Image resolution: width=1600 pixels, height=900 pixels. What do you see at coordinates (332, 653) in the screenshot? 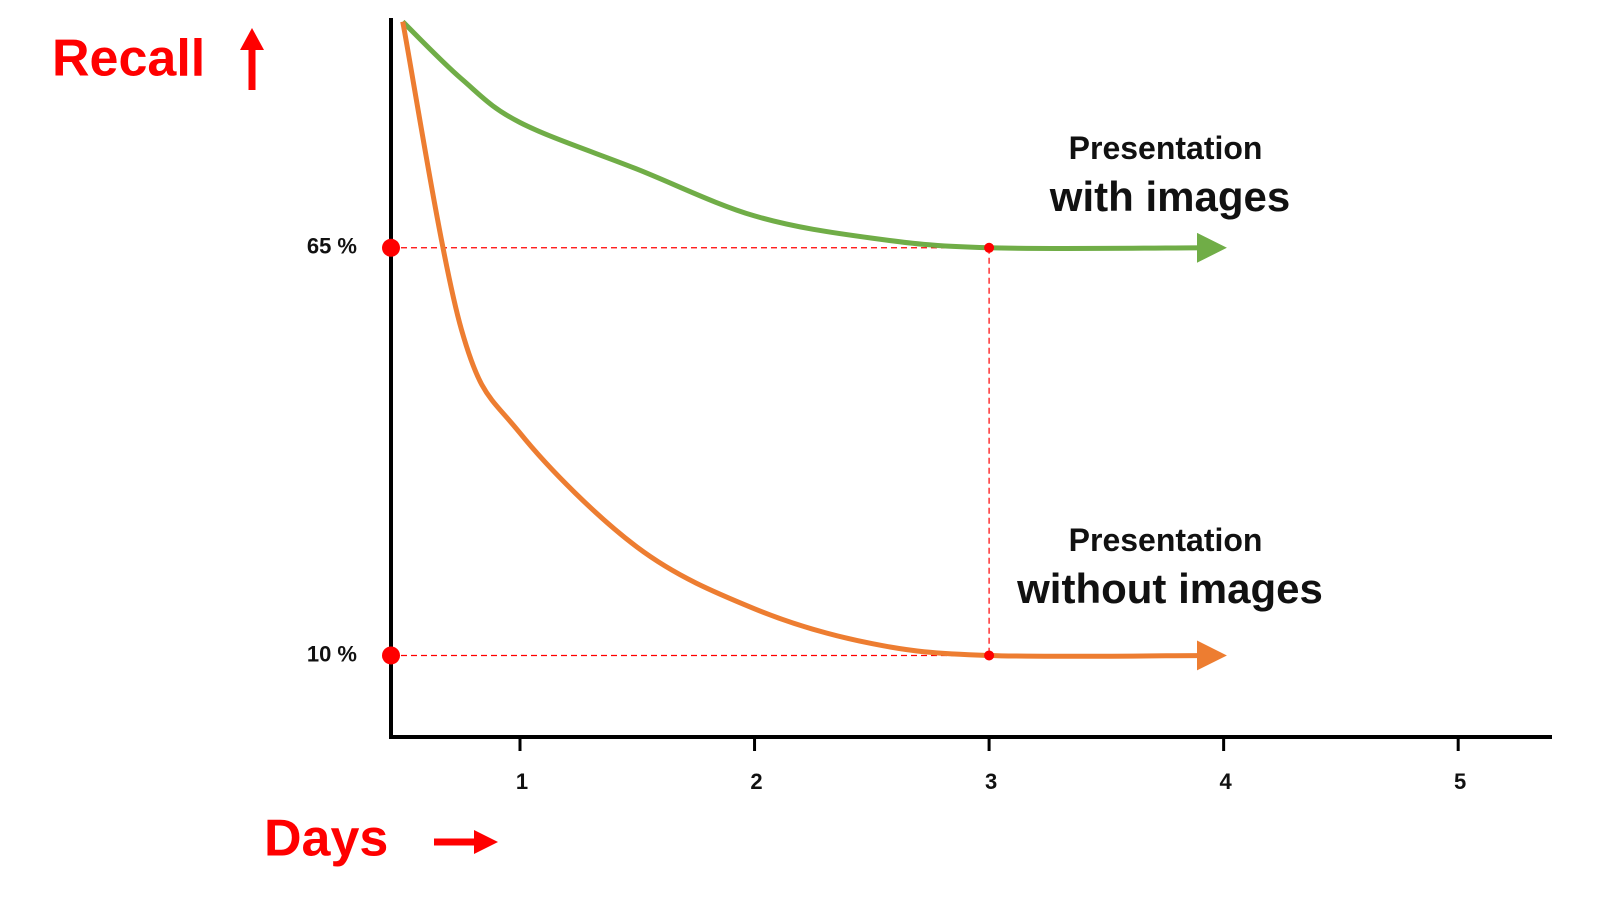
I see `y-tick-label: 10 %` at bounding box center [332, 653].